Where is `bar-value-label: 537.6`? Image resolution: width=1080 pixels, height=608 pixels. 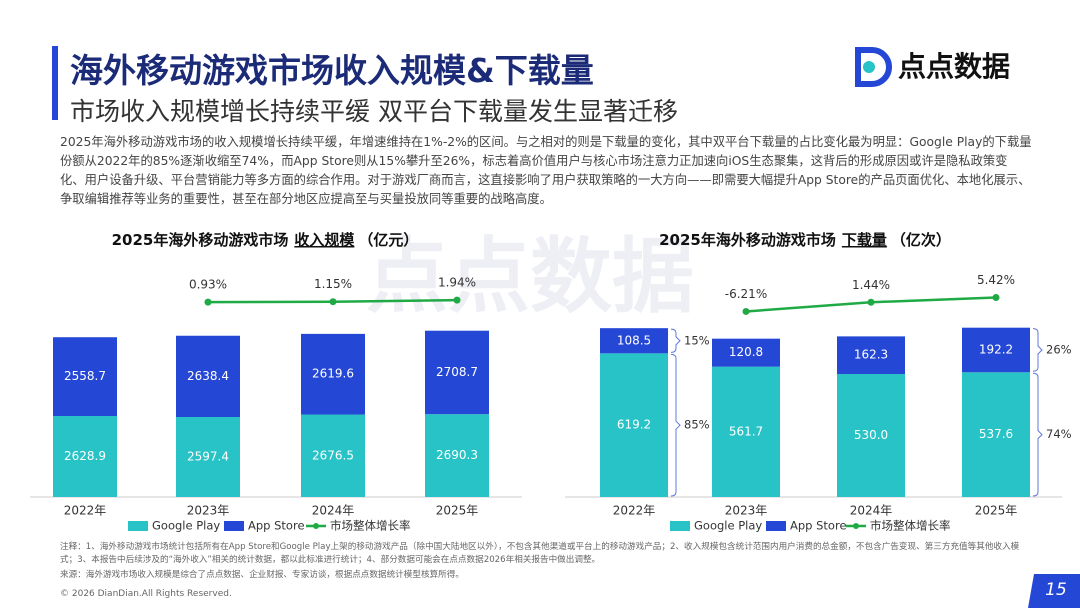
bar-value-label: 537.6 is located at coordinates (996, 434).